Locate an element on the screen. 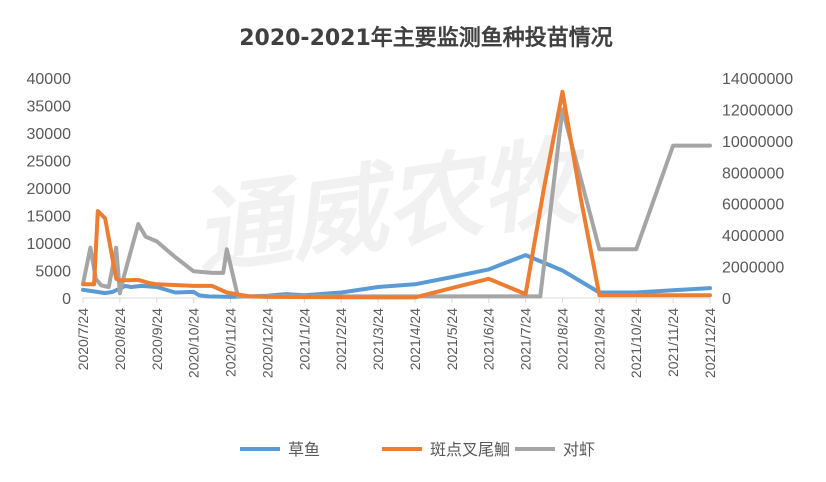  x-tick-label: 2020/8/24 is located at coordinates (120, 339).